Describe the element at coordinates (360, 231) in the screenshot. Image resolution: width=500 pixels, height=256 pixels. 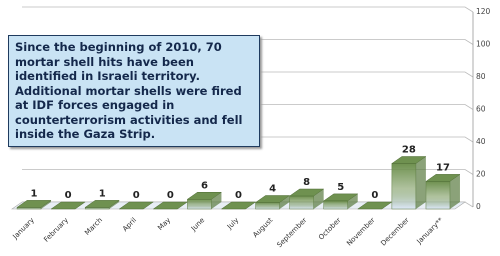
I see `x-tick-label: November` at that location.